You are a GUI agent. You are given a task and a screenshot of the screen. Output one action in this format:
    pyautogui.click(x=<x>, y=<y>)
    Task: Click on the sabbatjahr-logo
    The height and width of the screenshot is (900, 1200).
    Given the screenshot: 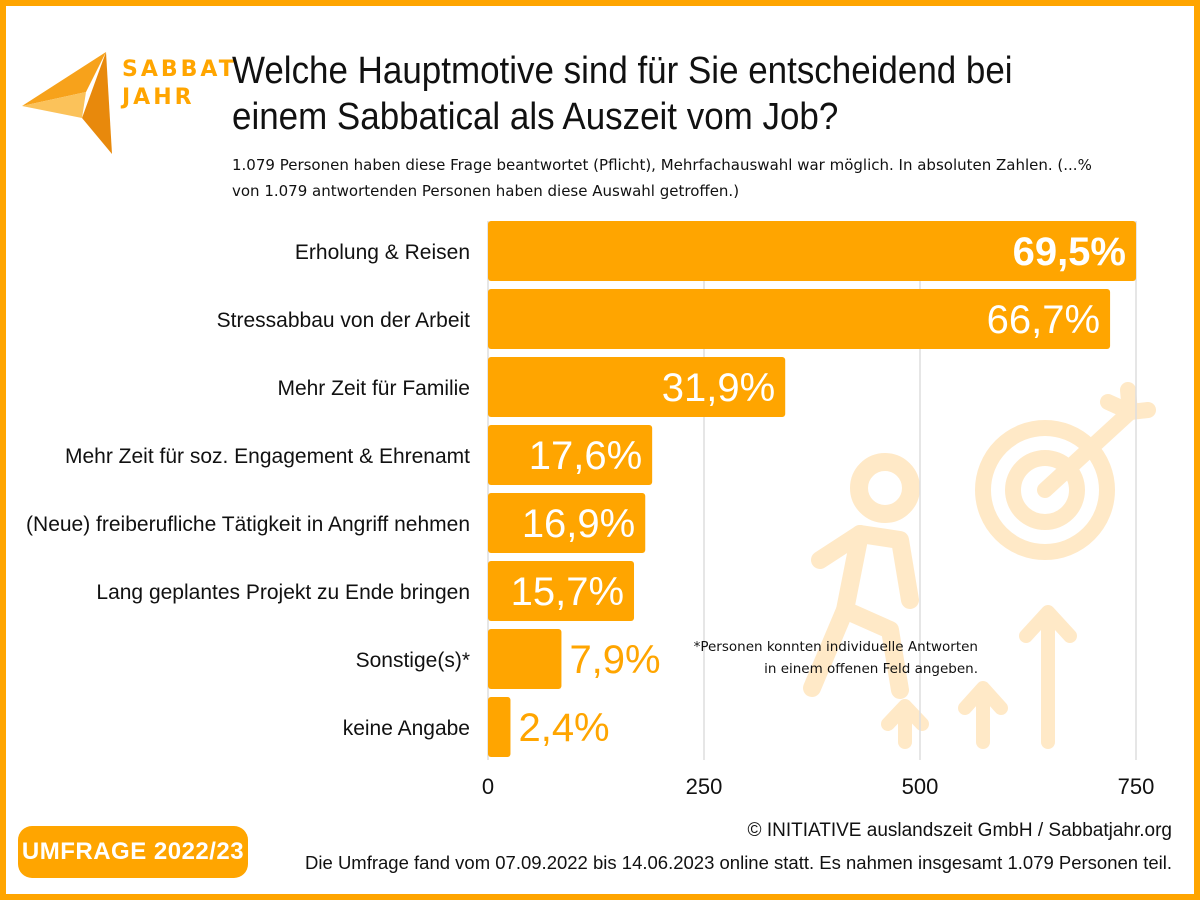 What is the action you would take?
    pyautogui.click(x=67, y=103)
    